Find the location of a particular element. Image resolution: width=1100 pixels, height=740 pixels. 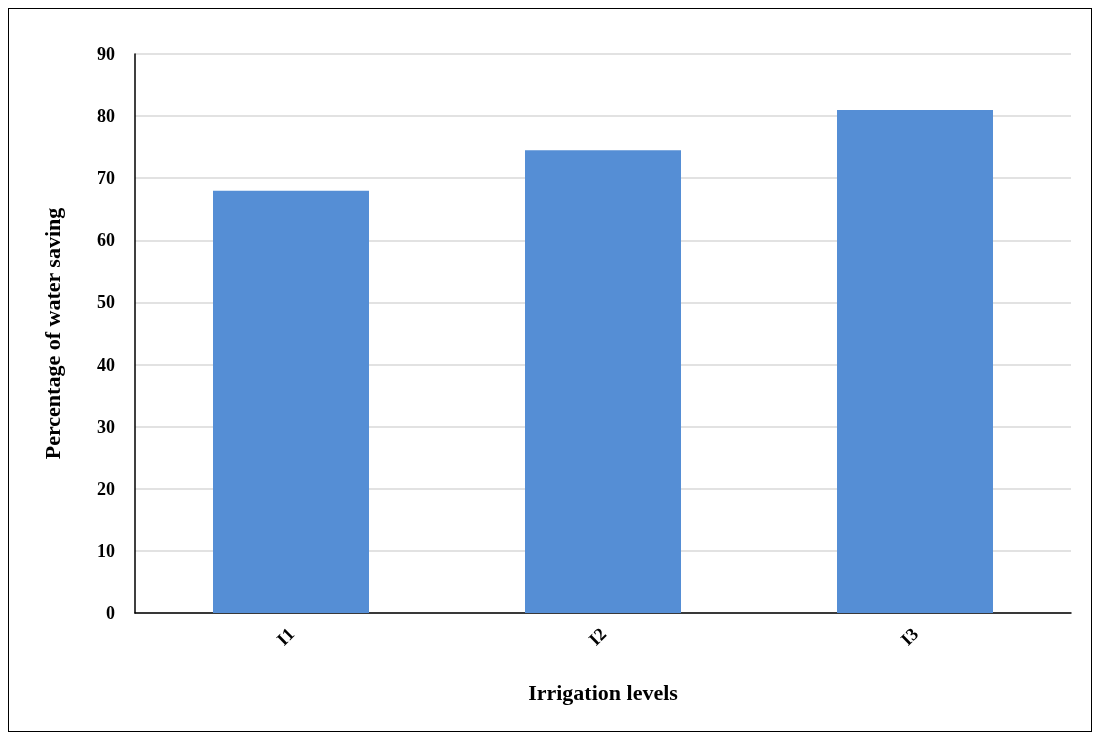

y-tick-label: 30 is located at coordinates (106, 426).